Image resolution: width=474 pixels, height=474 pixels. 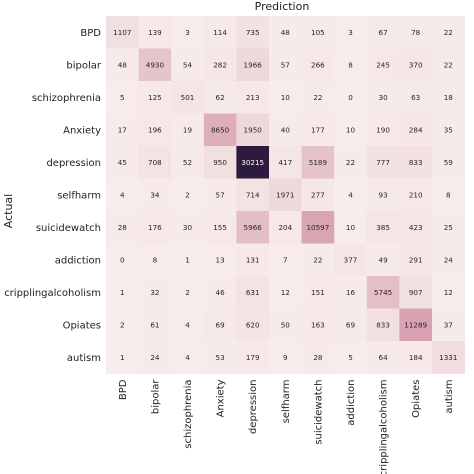 I want to click on cell-value-label: 52, so click(x=187, y=162).